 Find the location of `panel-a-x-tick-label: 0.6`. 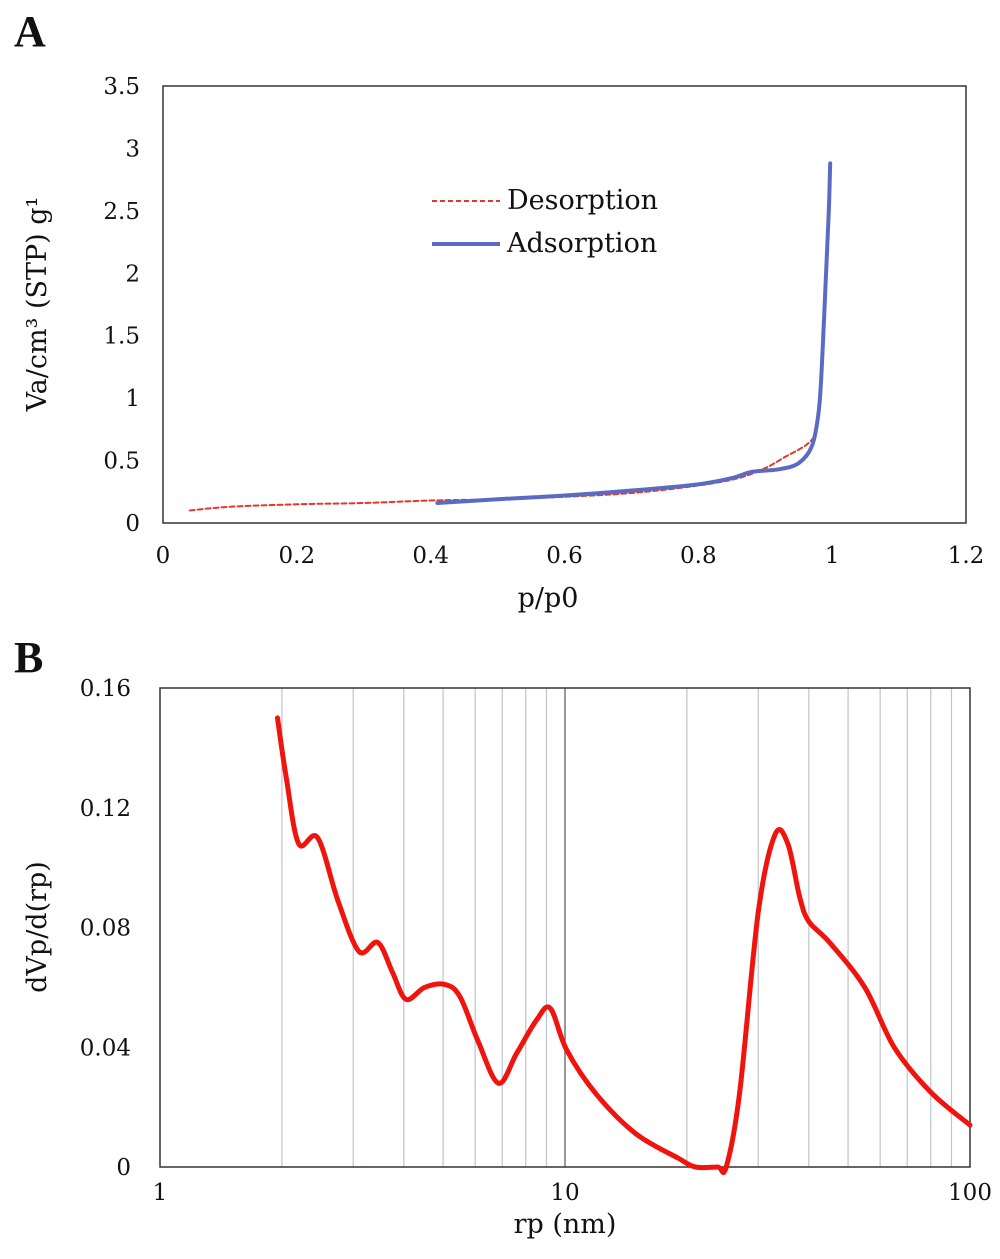

panel-a-x-tick-label: 0.6 is located at coordinates (564, 556).